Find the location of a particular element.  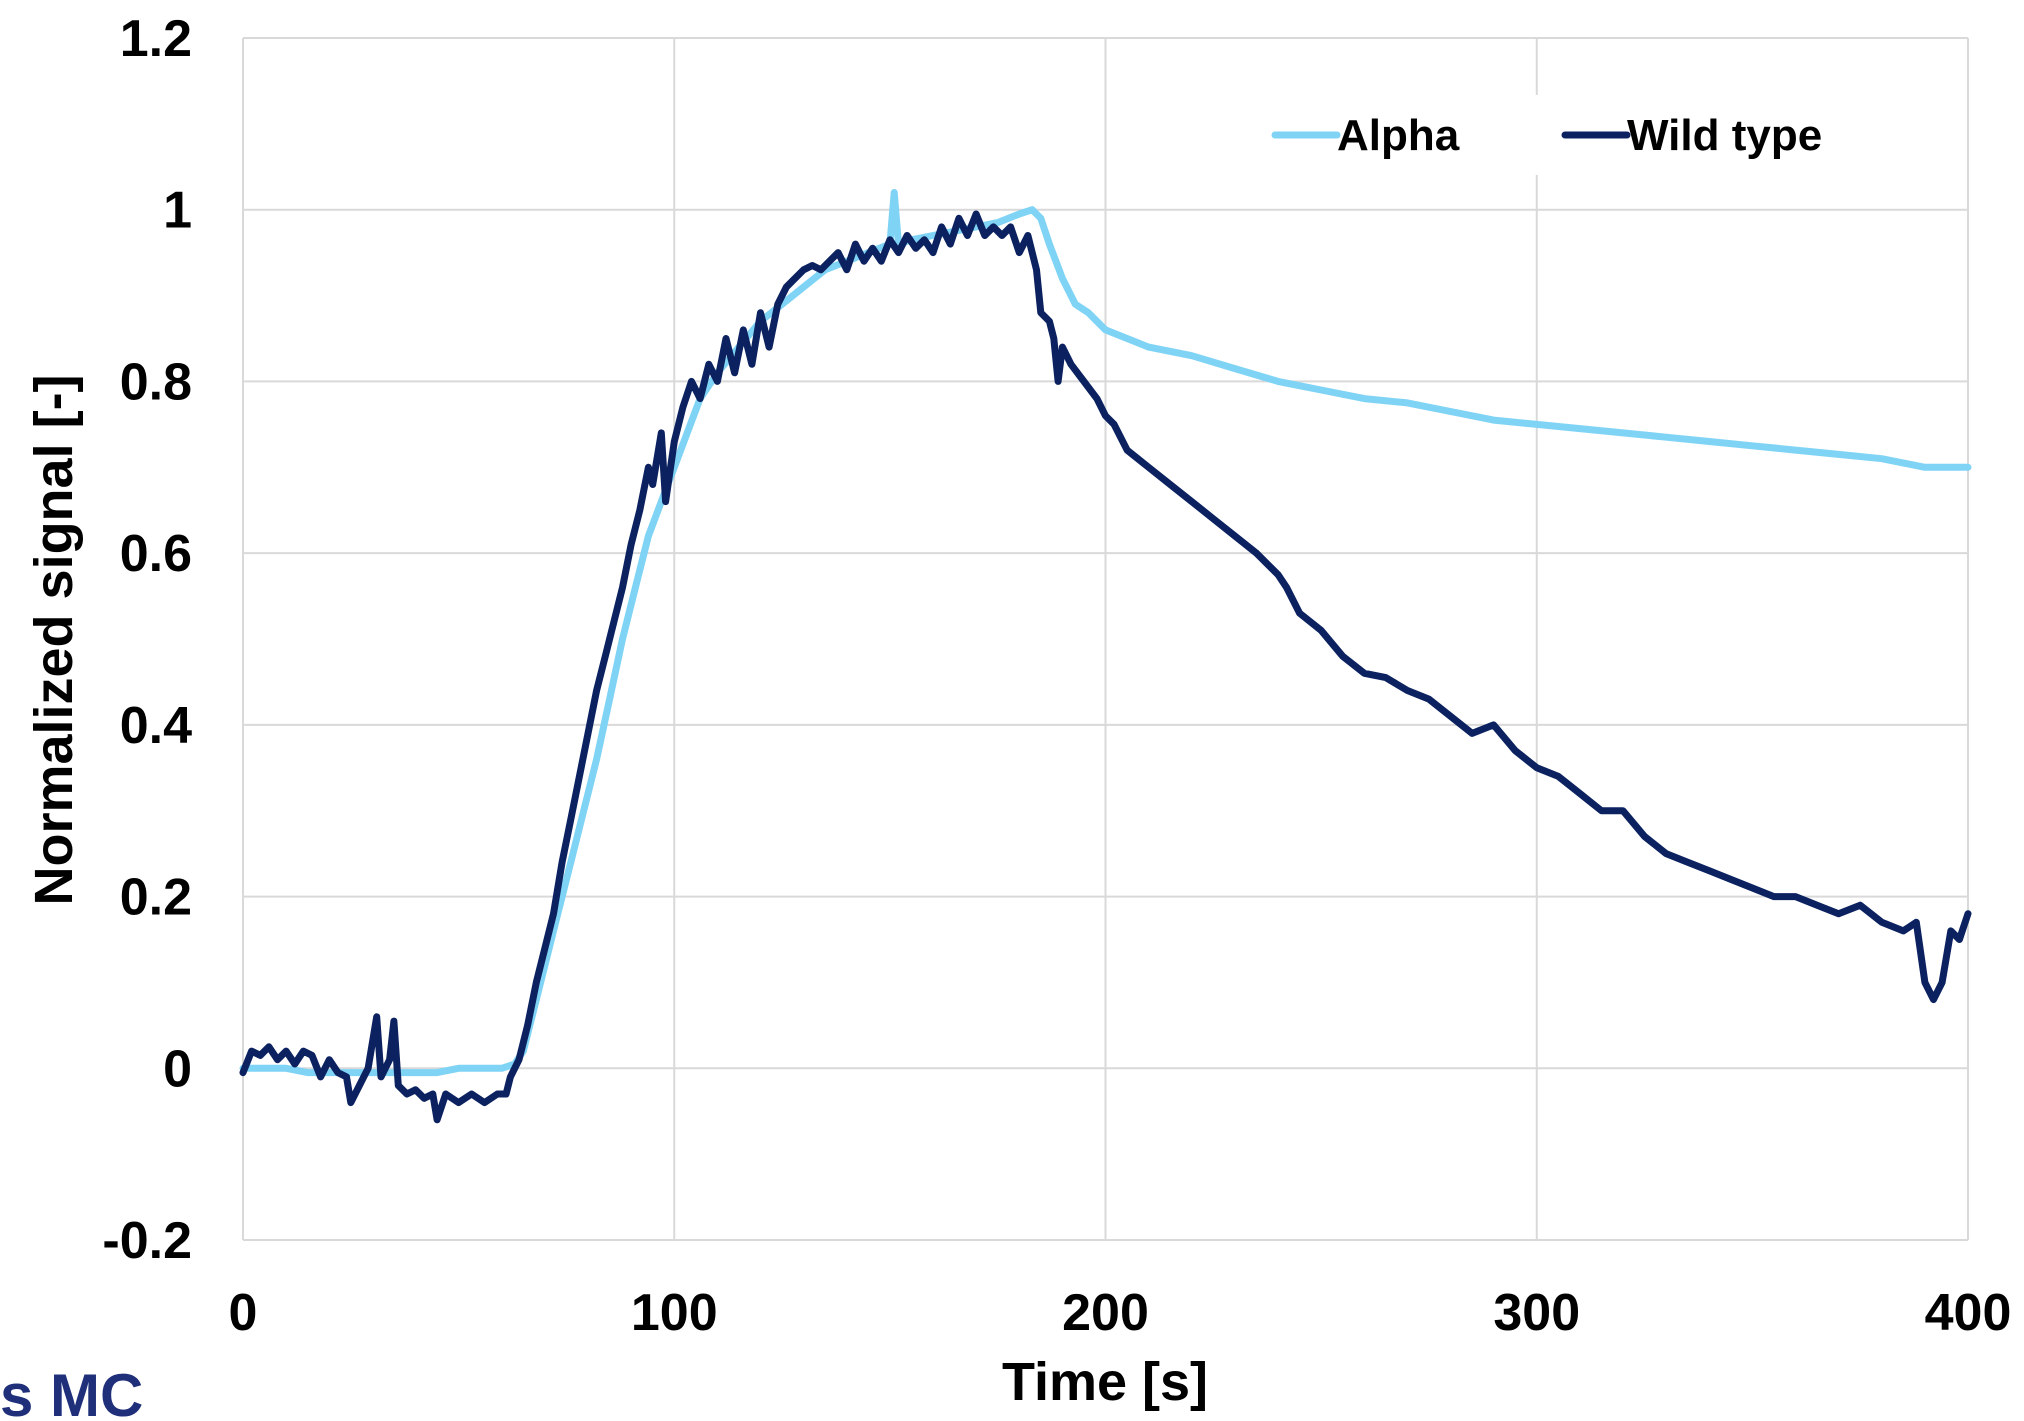

legend-label: Alpha is located at coordinates (1398, 135).